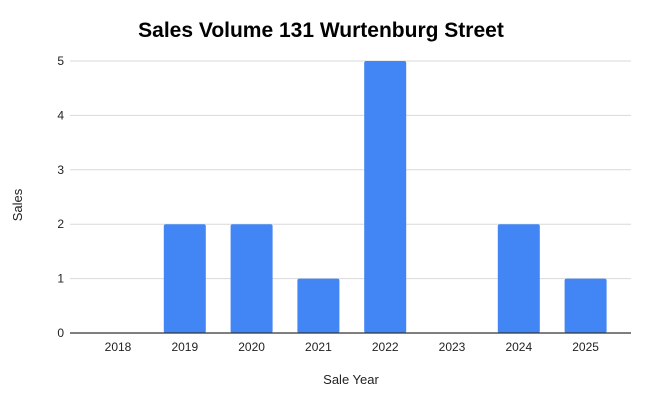 The width and height of the screenshot is (646, 402). What do you see at coordinates (585, 305) in the screenshot?
I see `bar-2025` at bounding box center [585, 305].